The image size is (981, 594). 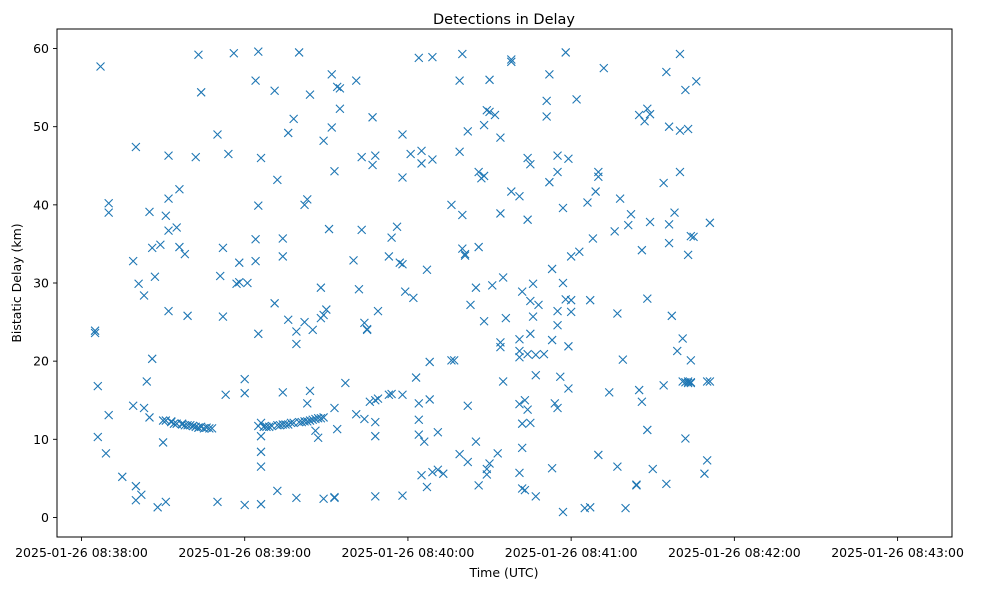 What do you see at coordinates (45, 517) in the screenshot?
I see `y-tick-label: 0` at bounding box center [45, 517].